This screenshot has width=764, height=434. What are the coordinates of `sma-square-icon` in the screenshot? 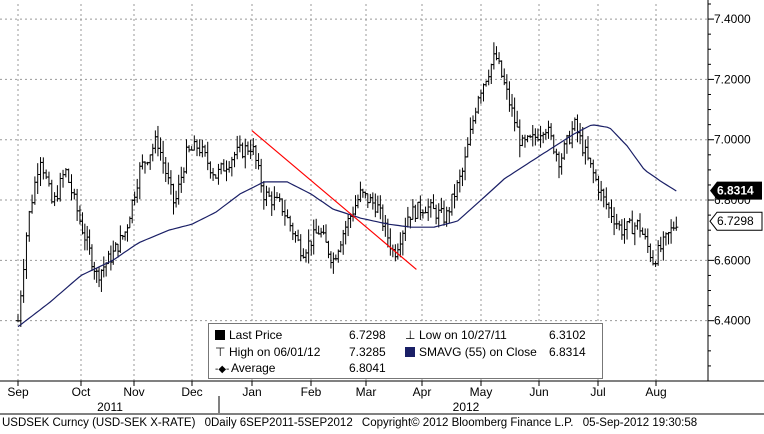 It's located at (410, 352).